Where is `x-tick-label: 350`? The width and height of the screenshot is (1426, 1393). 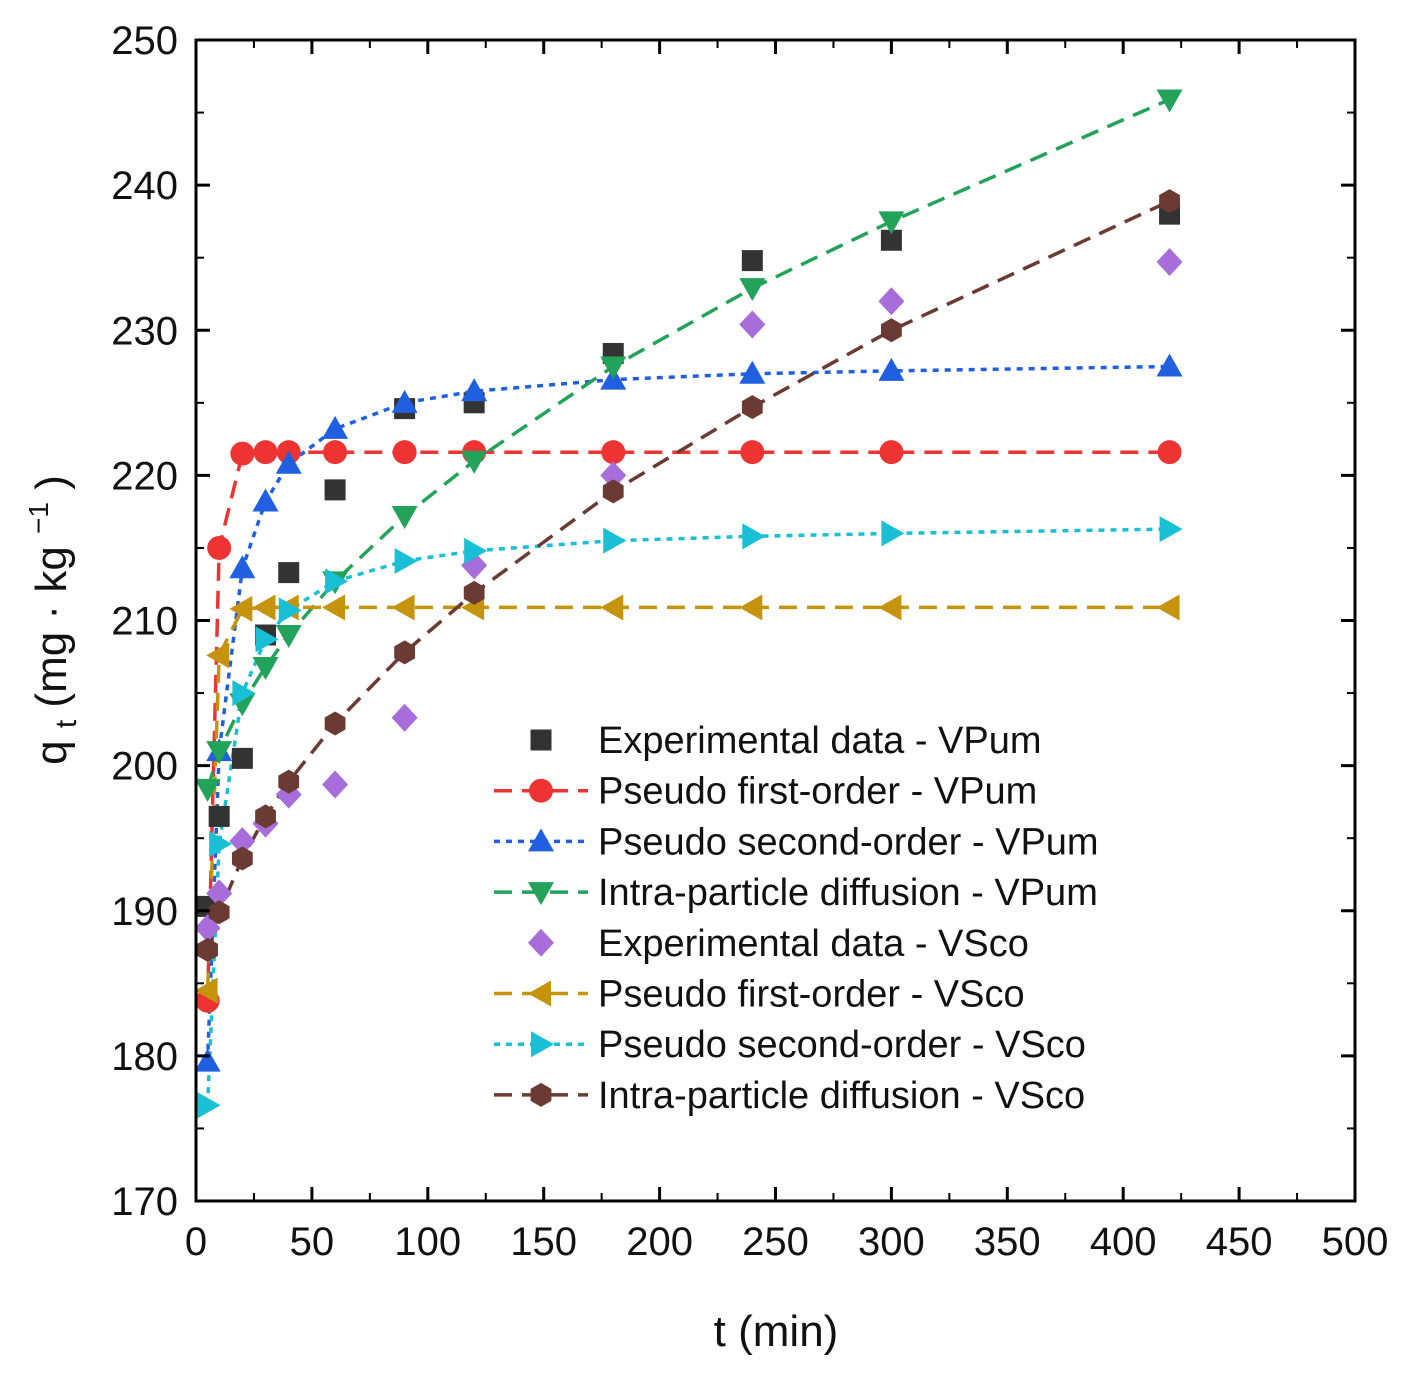
x-tick-label: 350 is located at coordinates (1007, 1242).